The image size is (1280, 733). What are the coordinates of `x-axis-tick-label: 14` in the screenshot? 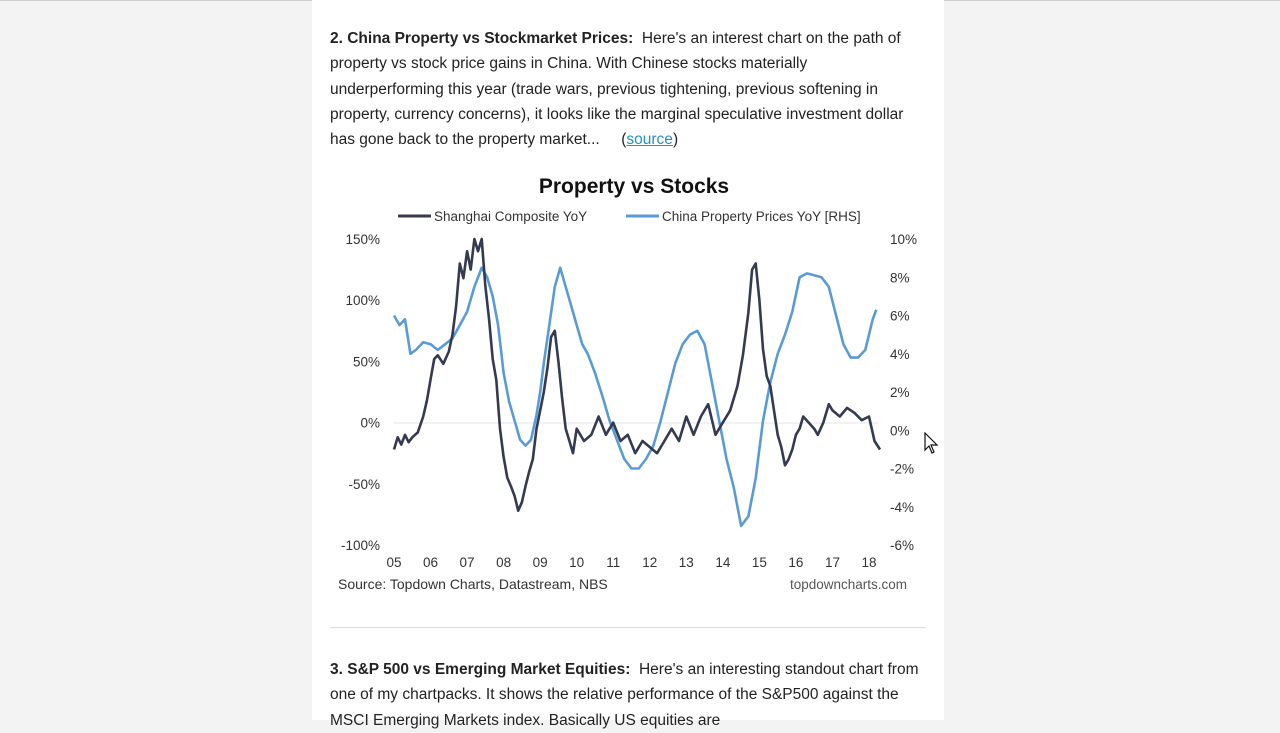 It's located at (723, 562).